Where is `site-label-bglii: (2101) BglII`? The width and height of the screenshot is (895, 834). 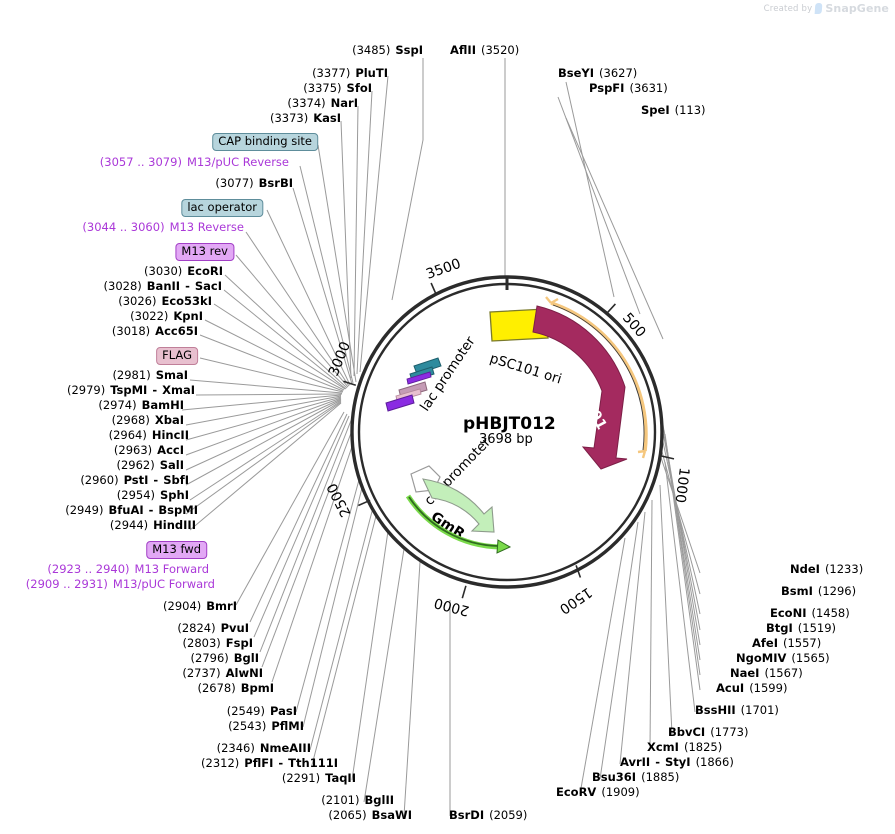 site-label-bglii: (2101) BglII is located at coordinates (357, 800).